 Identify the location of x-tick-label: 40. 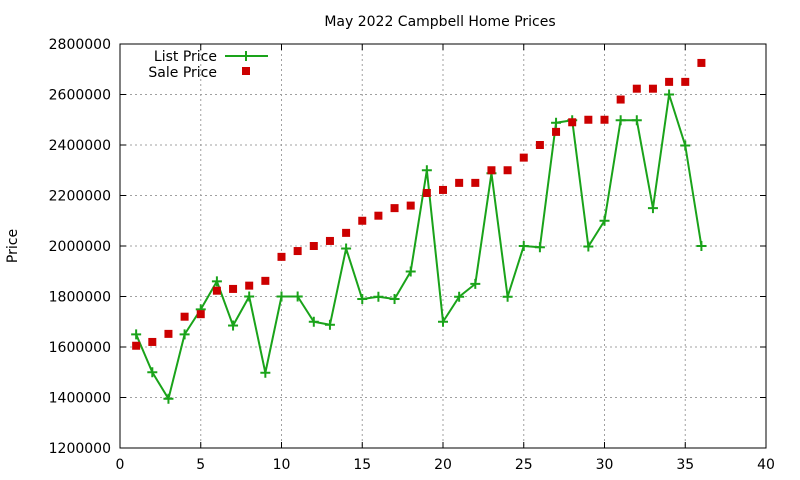
(766, 465).